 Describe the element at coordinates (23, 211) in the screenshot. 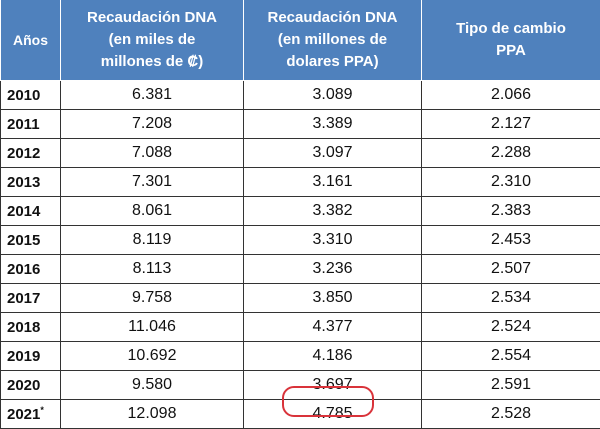

I see `year-label: 2014` at that location.